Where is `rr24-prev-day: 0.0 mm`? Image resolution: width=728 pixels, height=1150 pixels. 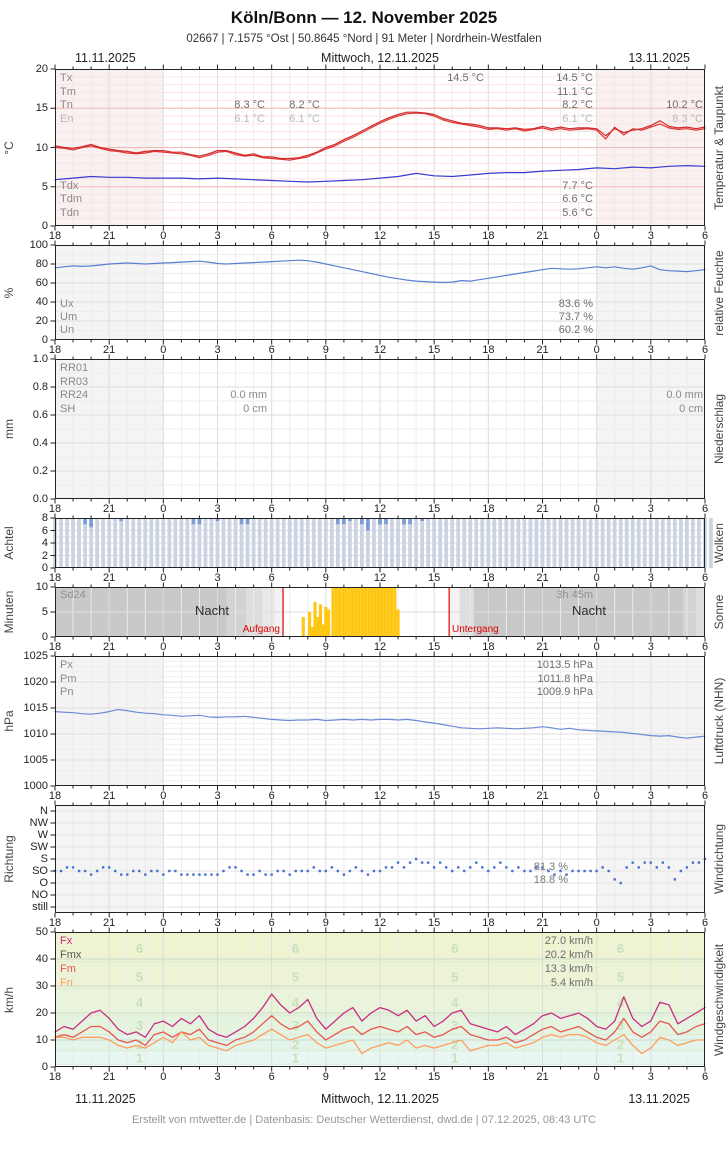 rr24-prev-day: 0.0 mm is located at coordinates (248, 395).